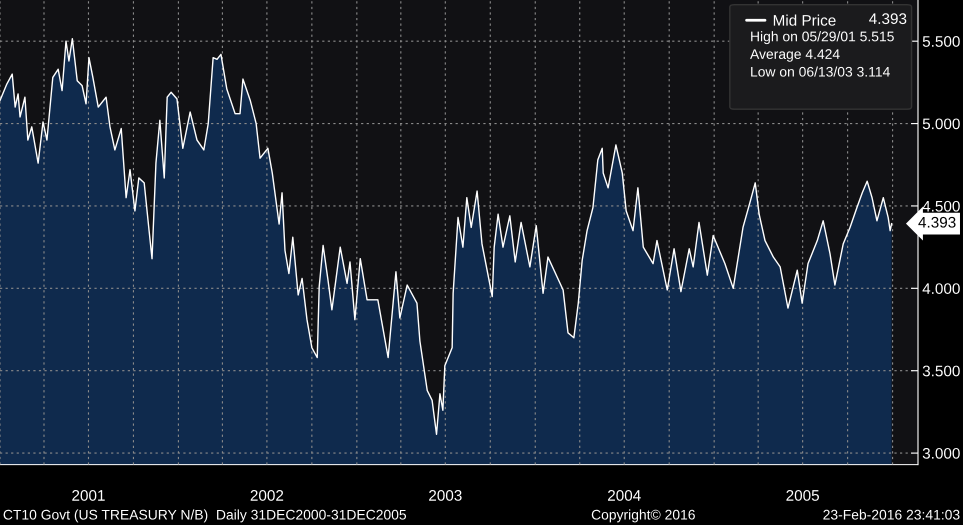  I want to click on y-tick-label: 4.500, so click(941, 206).